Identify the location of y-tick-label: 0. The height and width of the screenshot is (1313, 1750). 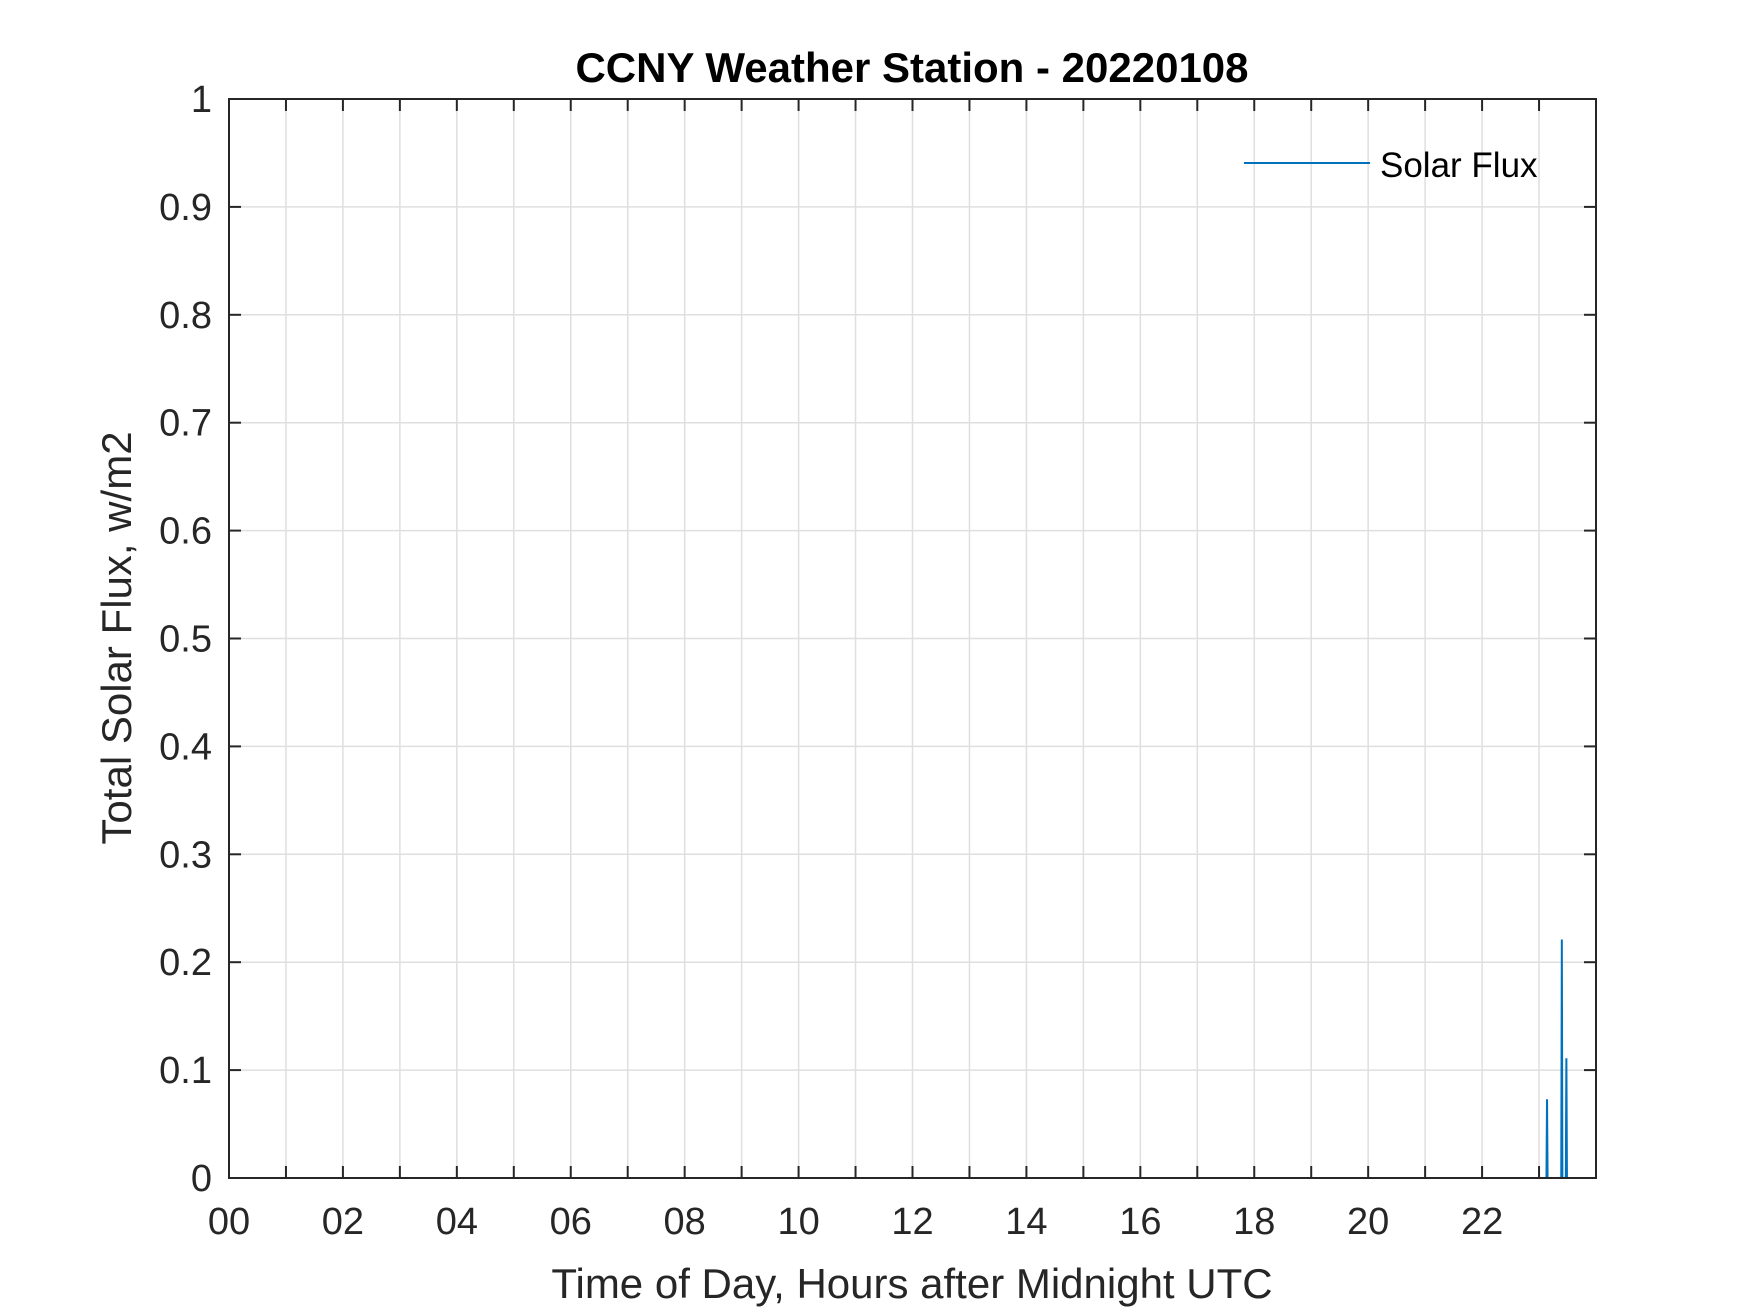
(201, 1179).